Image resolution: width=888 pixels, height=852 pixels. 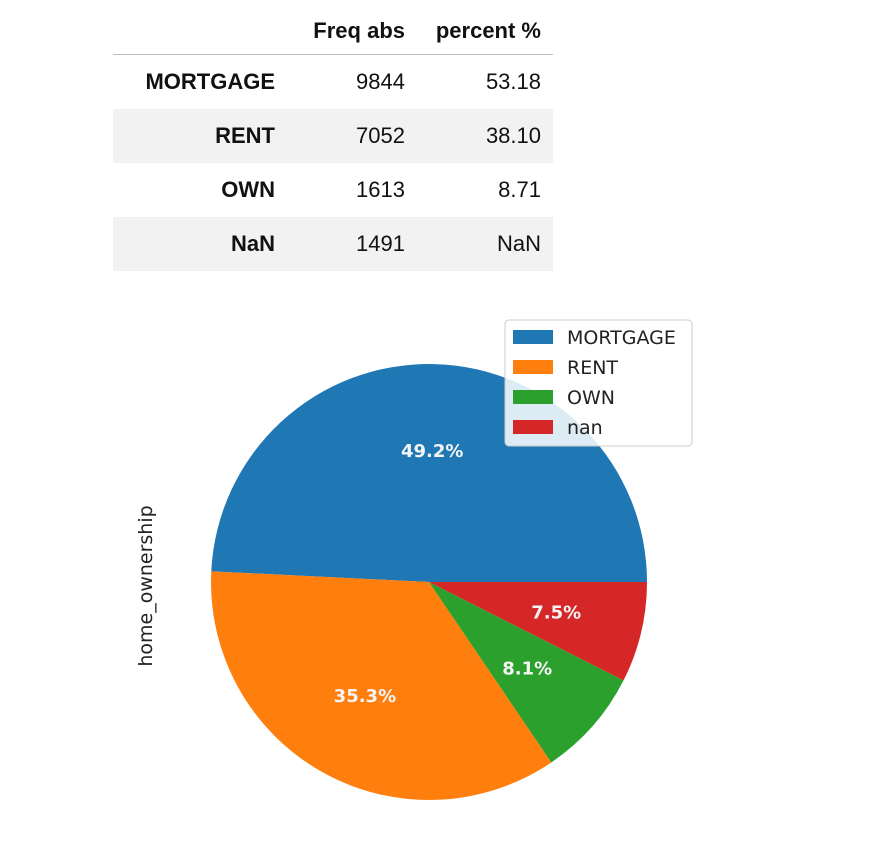 What do you see at coordinates (513, 135) in the screenshot?
I see `percent-cell: 38.10` at bounding box center [513, 135].